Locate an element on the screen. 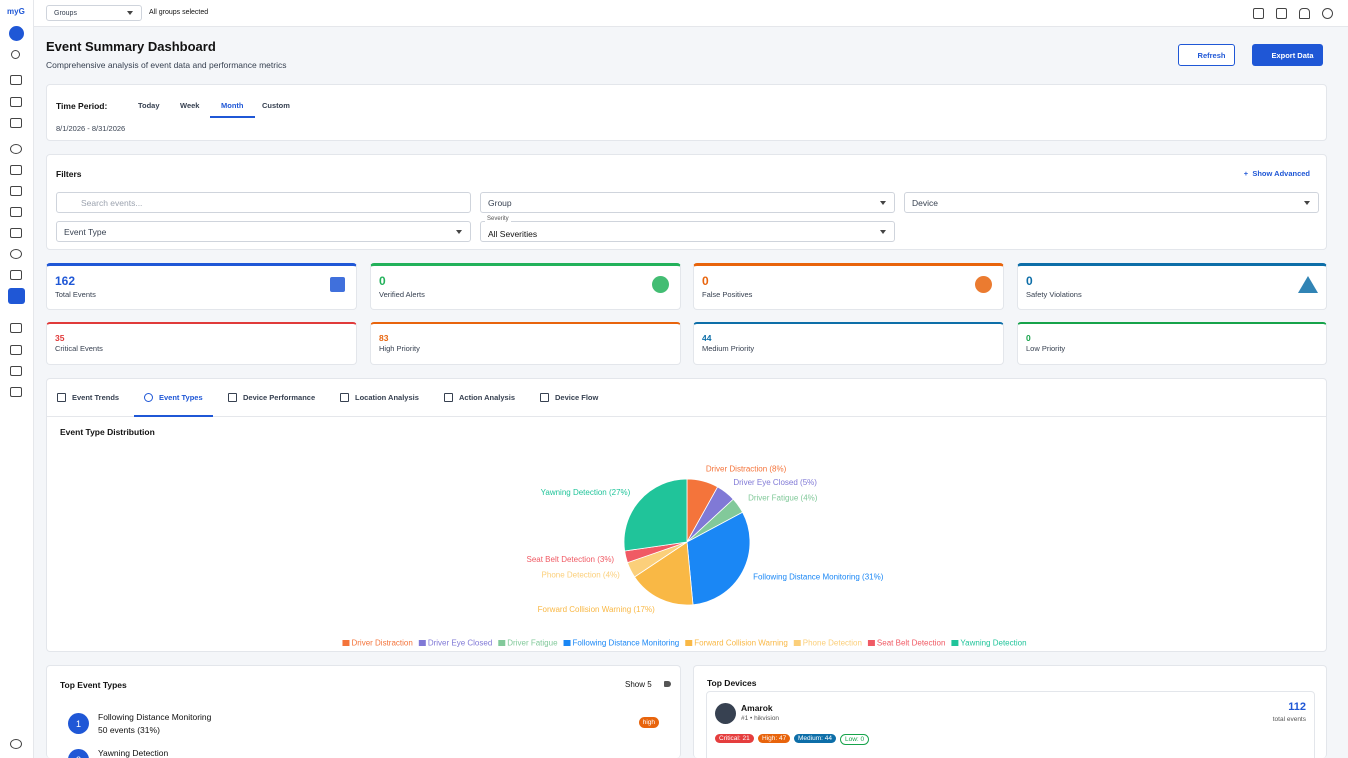 The height and width of the screenshot is (758, 1348). rank: 2 is located at coordinates (78, 756).